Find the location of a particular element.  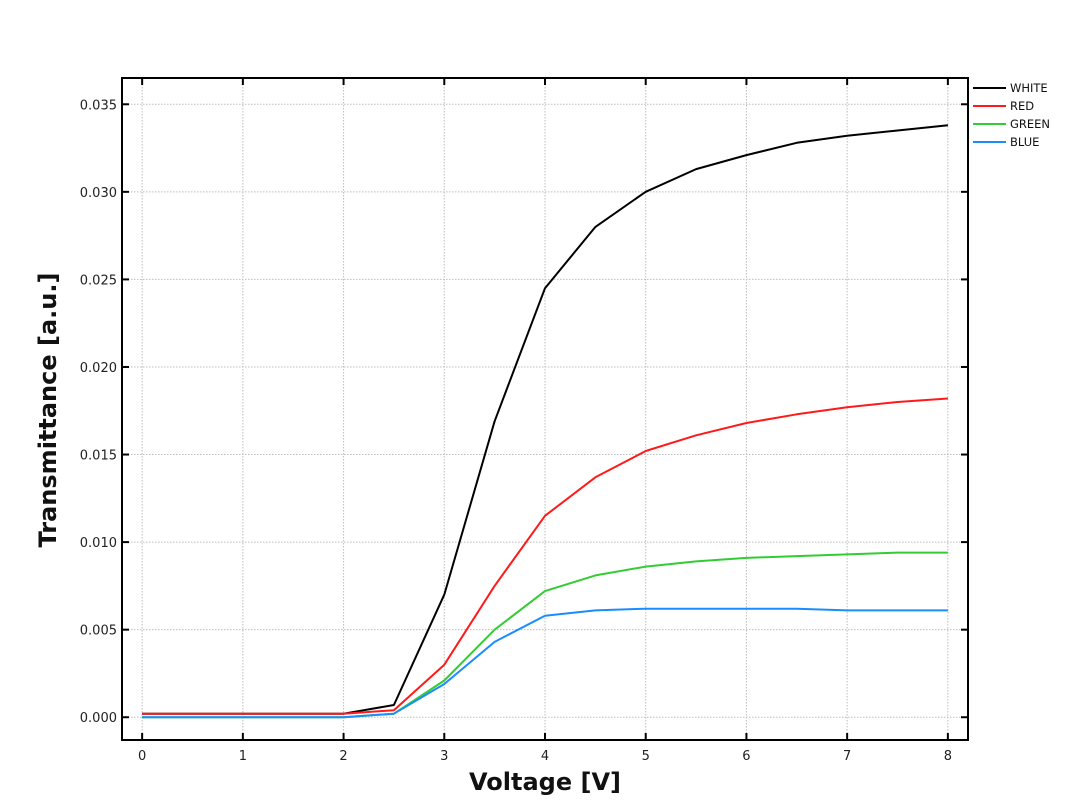

x-tick-label: 1 is located at coordinates (243, 756).